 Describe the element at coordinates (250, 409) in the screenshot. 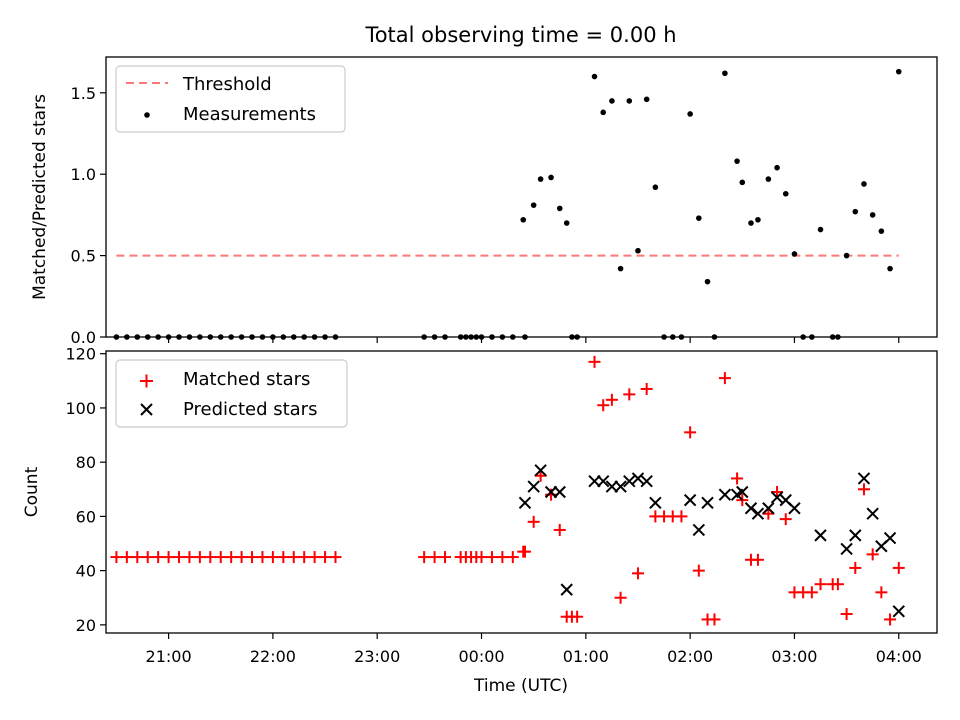

I see `legend-predicted-label: Predicted stars` at that location.